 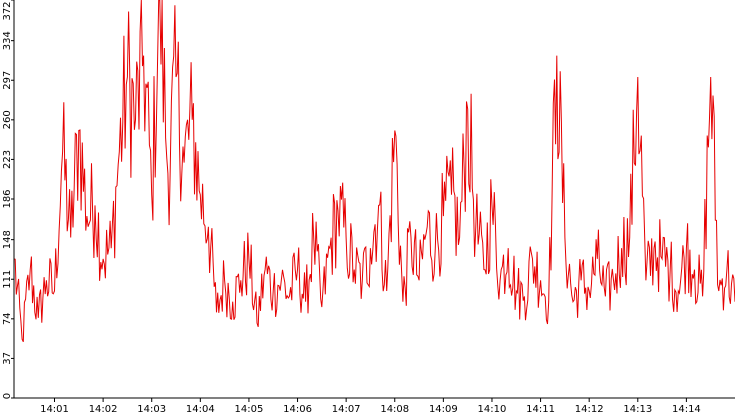 I want to click on y-tick-label: 37, so click(x=7, y=358).